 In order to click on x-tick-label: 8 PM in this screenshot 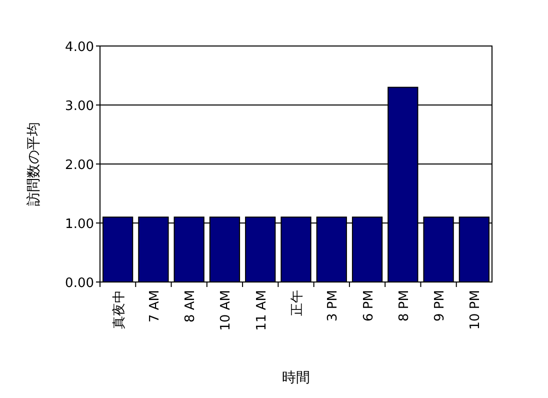, I will do `click(404, 306)`.